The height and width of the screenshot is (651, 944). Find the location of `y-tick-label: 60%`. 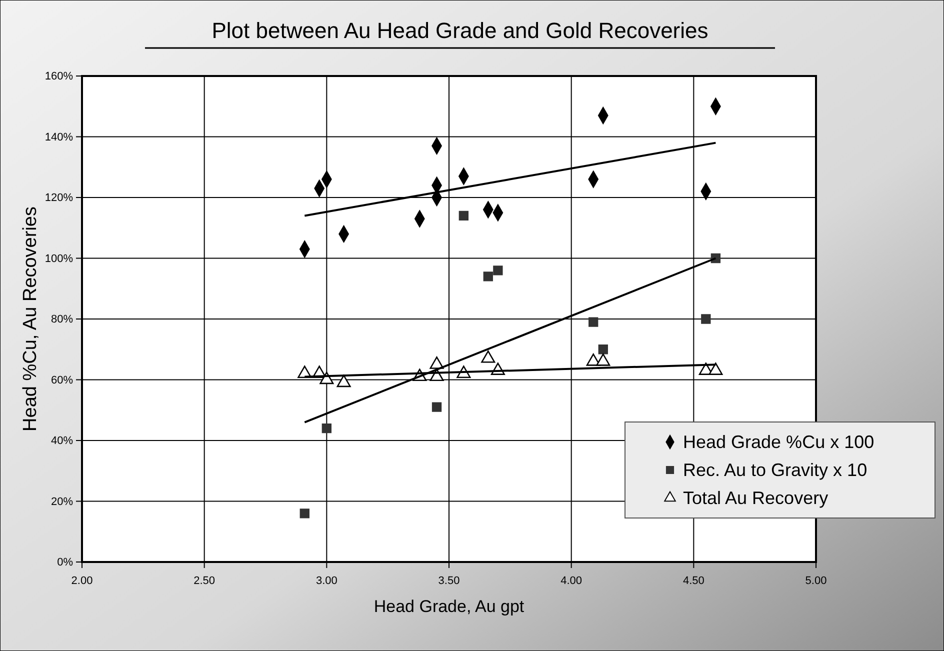

y-tick-label: 60% is located at coordinates (62, 380).